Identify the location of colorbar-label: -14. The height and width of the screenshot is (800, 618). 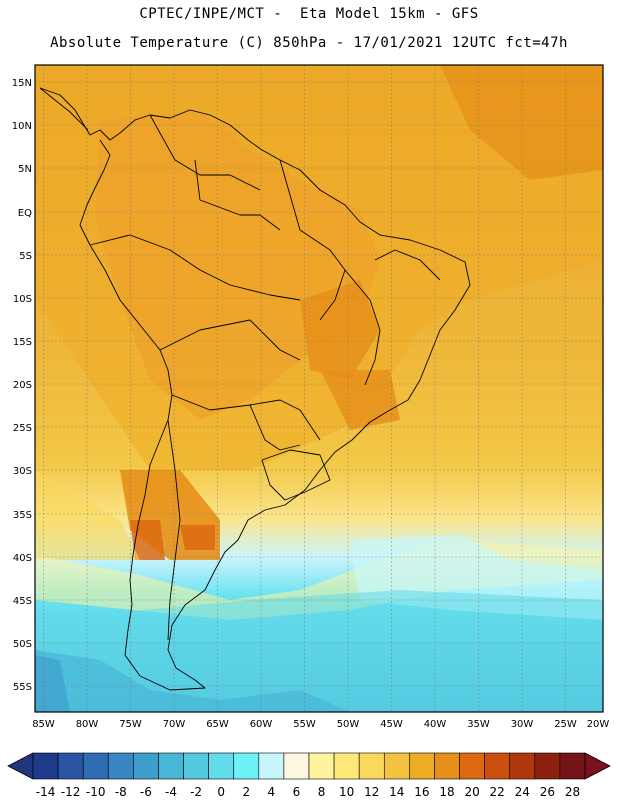
(46, 792).